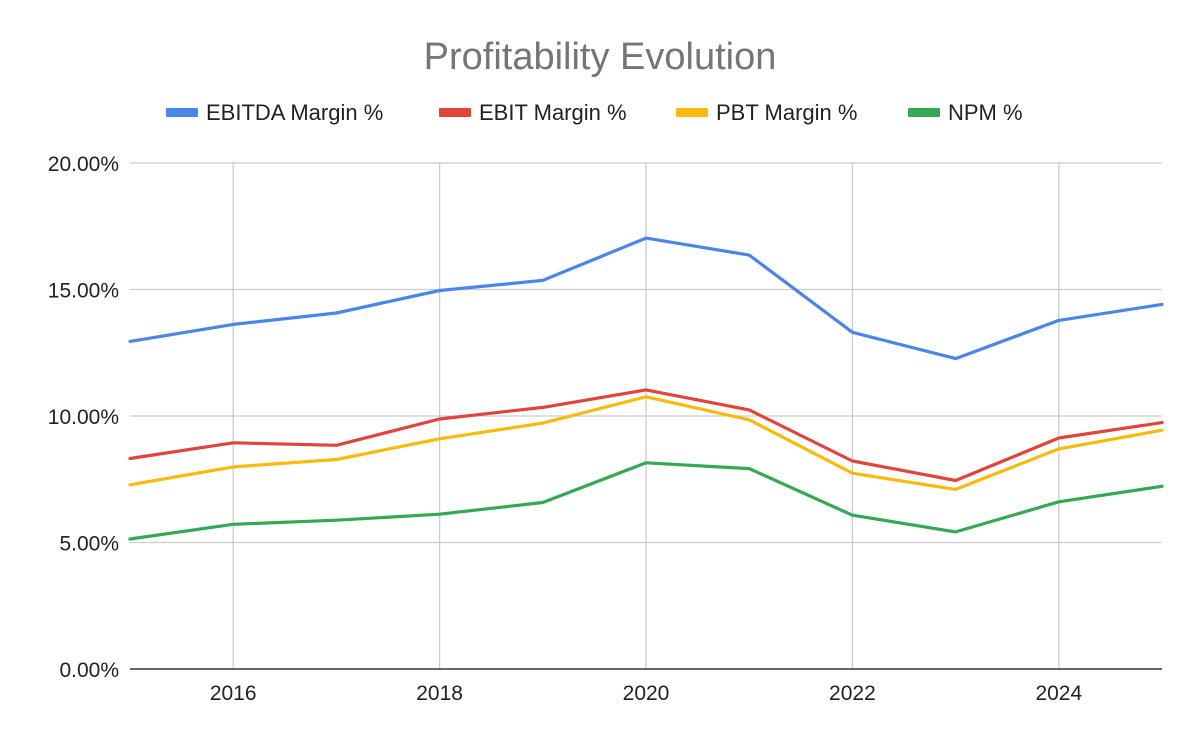  What do you see at coordinates (646, 693) in the screenshot?
I see `x-tick-label: 2020` at bounding box center [646, 693].